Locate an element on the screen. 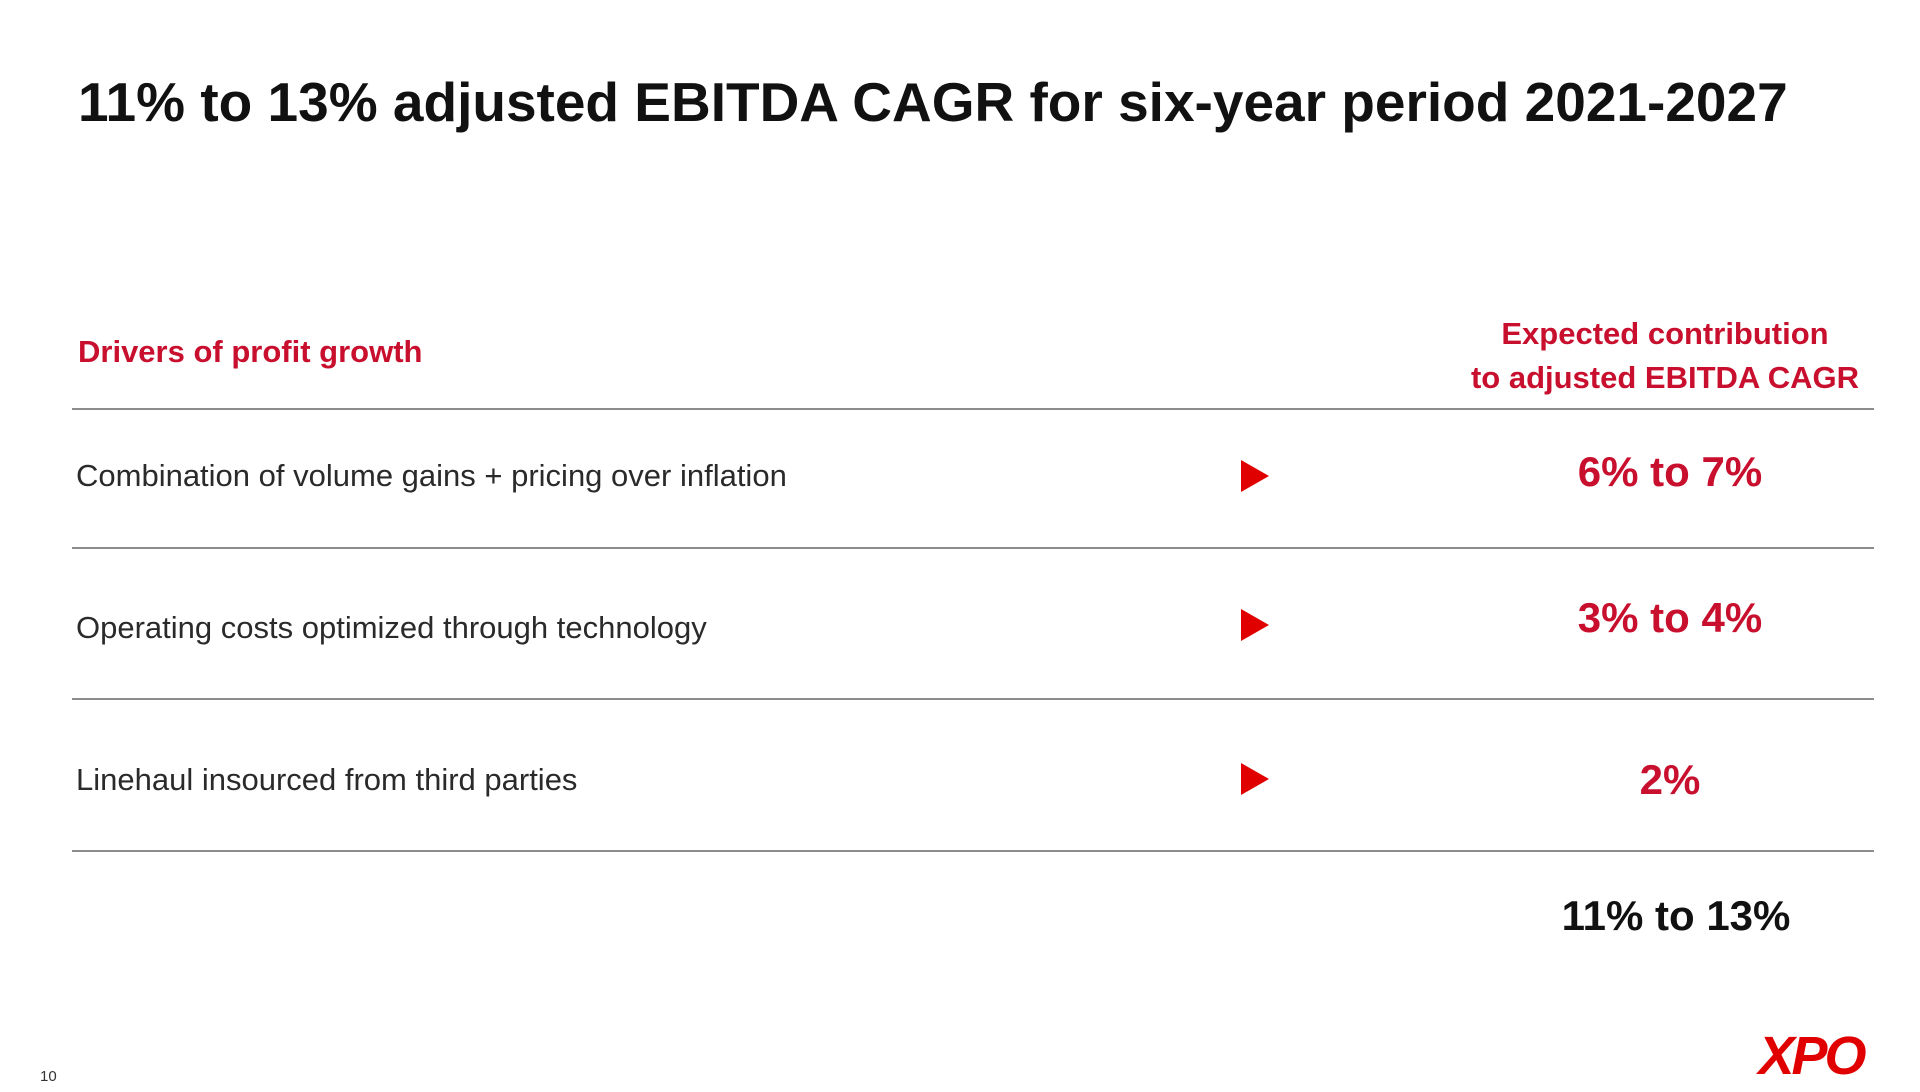 Image resolution: width=1920 pixels, height=1092 pixels. contribution-operating-costs: 3% to 4% is located at coordinates (1670, 617).